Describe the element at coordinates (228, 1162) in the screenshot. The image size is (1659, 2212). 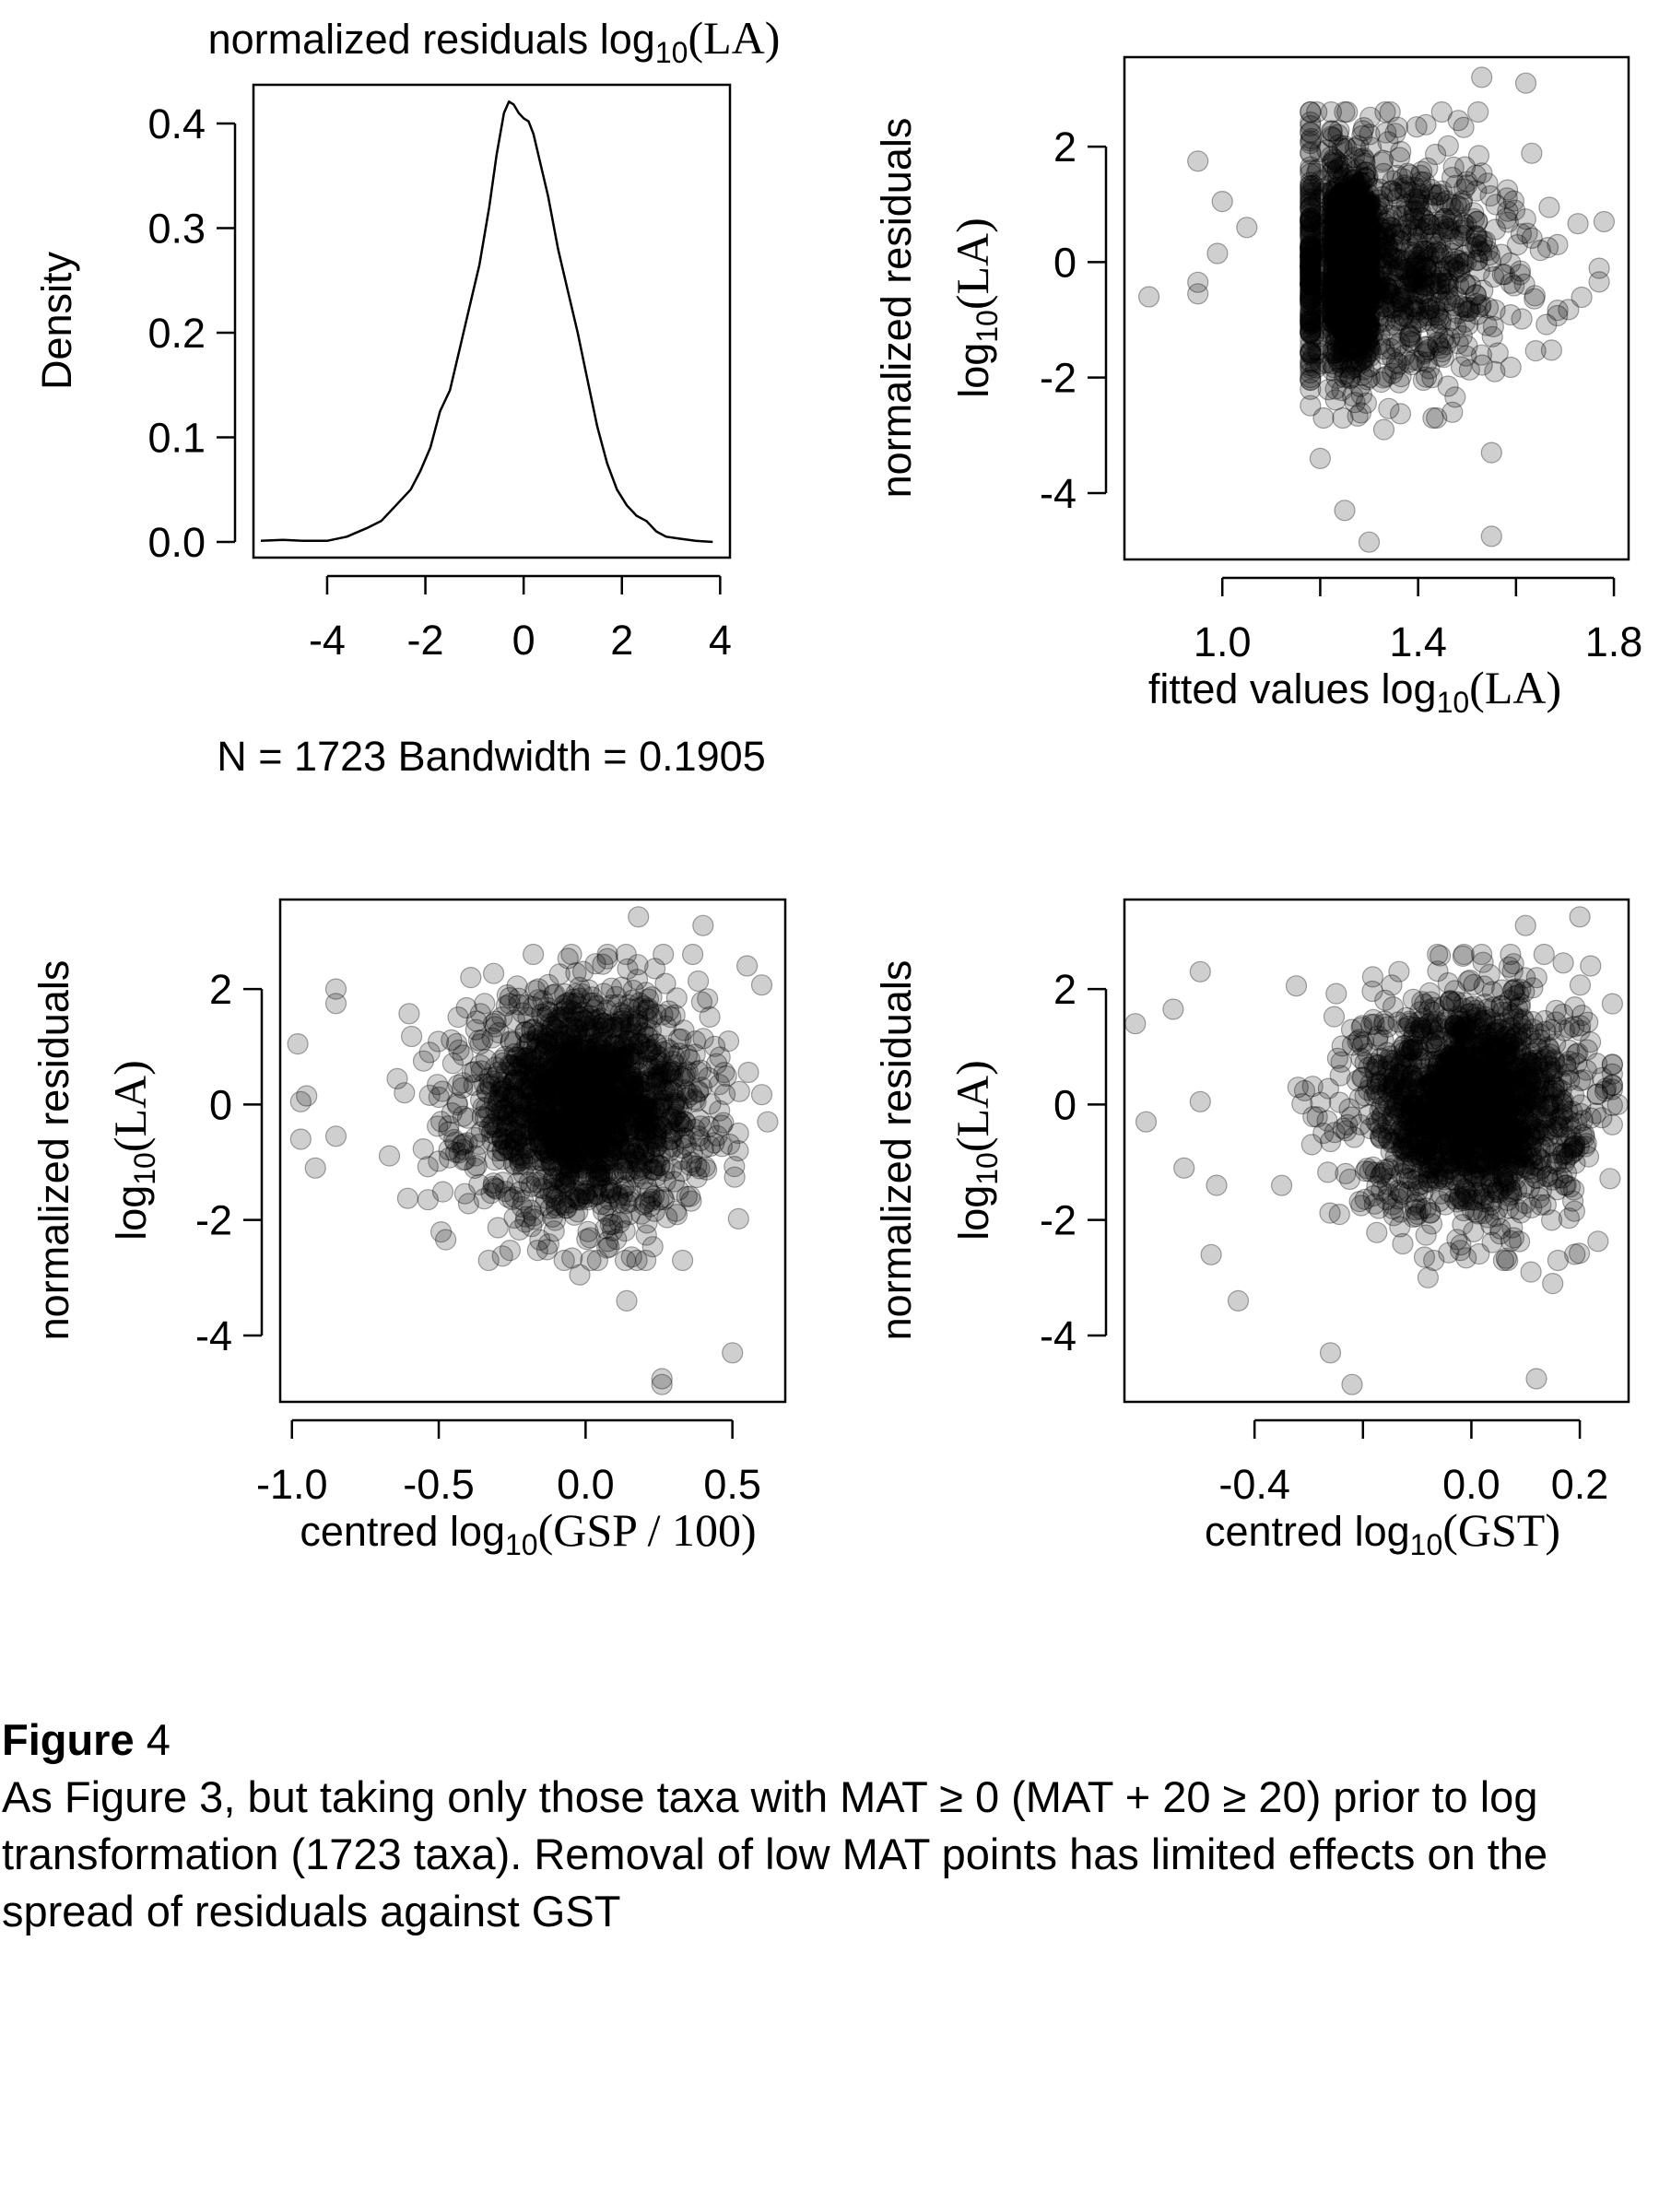
I see `gsp-y-axis: -4-202` at that location.